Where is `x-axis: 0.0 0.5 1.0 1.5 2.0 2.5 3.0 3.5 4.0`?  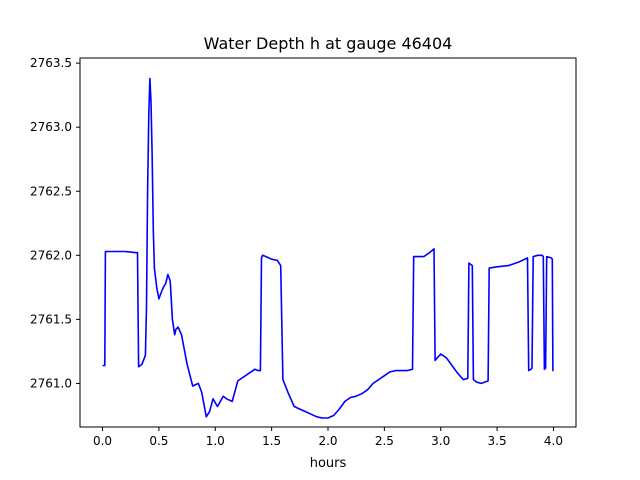
x-axis: 0.0 0.5 1.0 1.5 2.0 2.5 3.0 3.5 4.0 is located at coordinates (328, 437).